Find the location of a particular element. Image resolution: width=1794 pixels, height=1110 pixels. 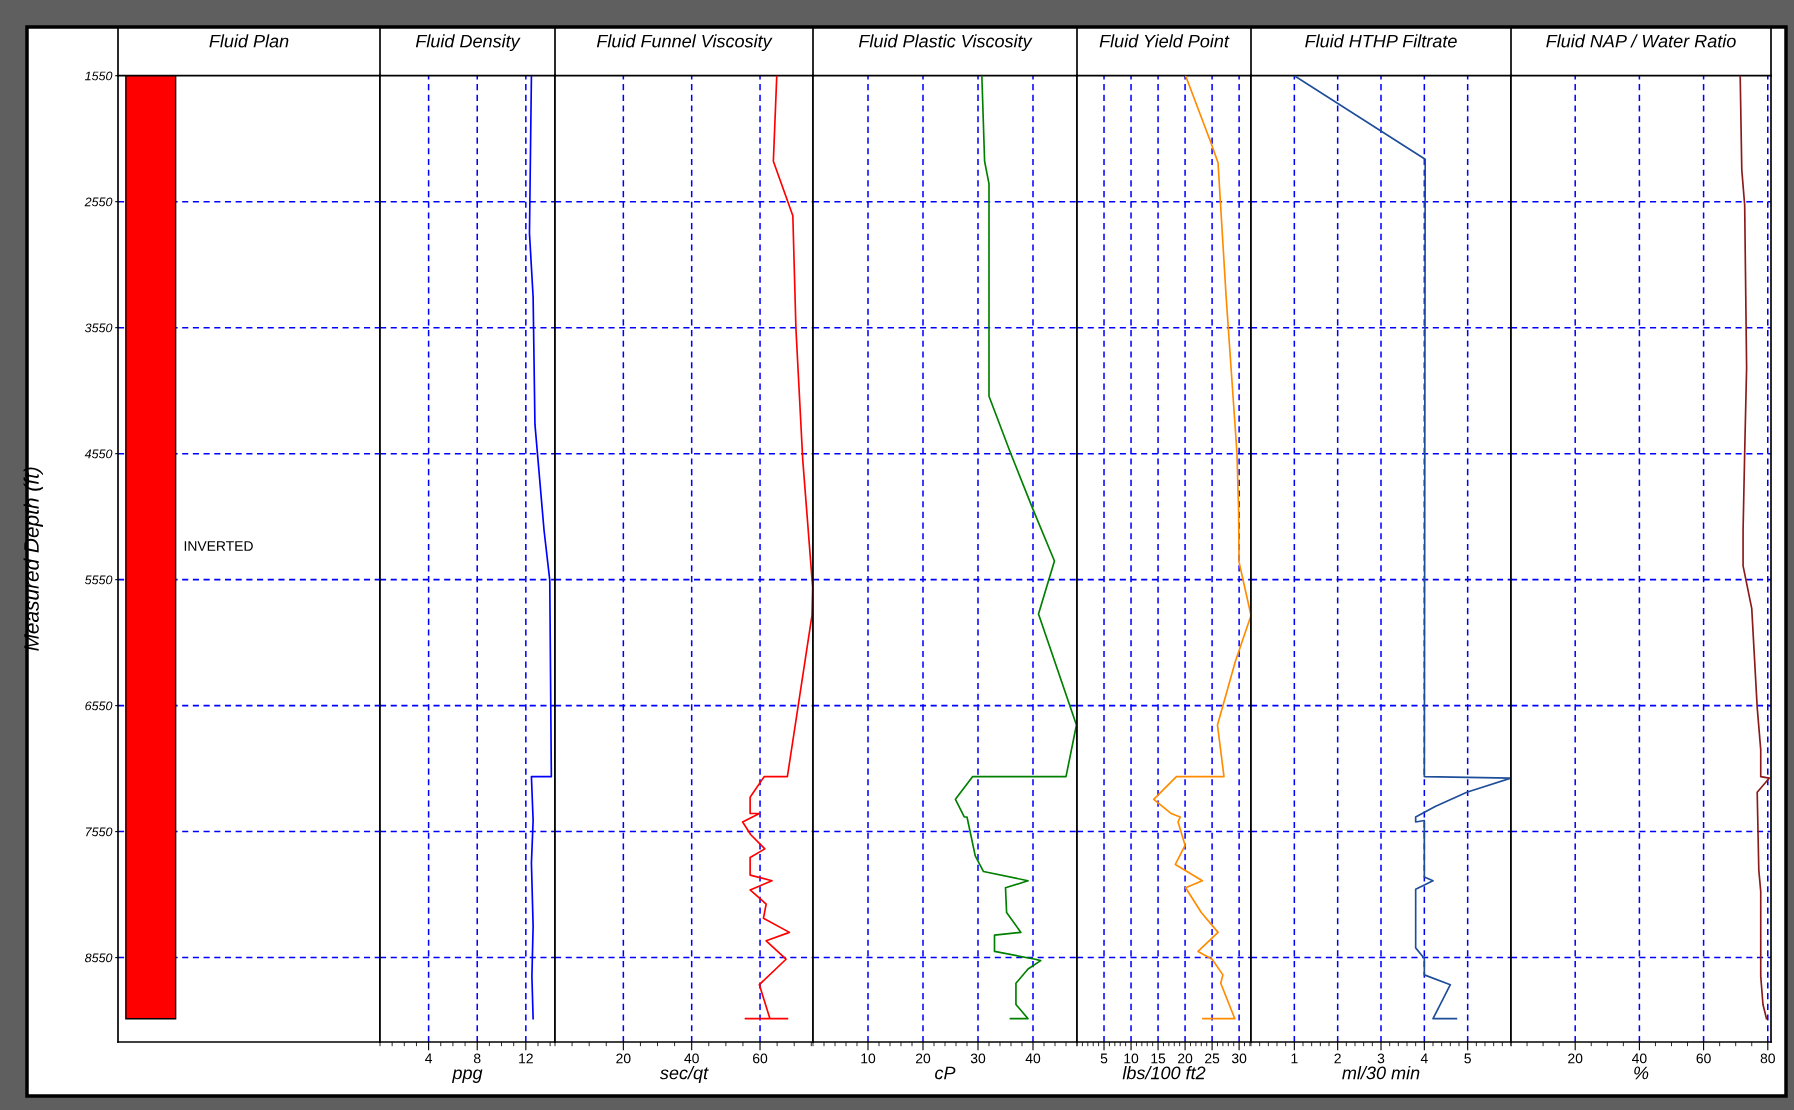

x-axis-title: ppg is located at coordinates (467, 1076).